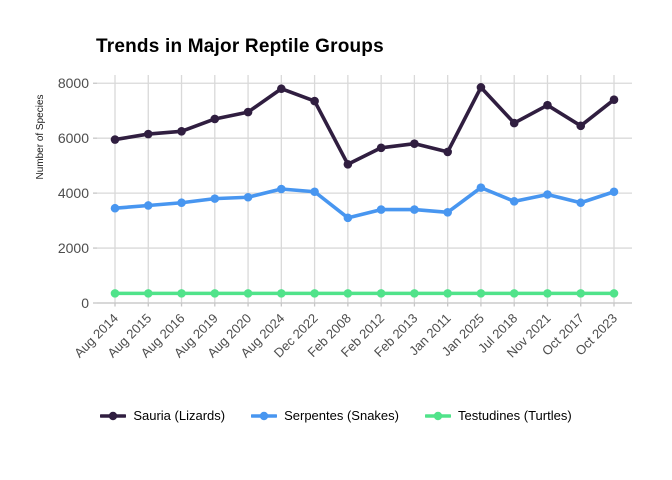 The height and width of the screenshot is (480, 672). I want to click on legend-label-testudines: Testudines (Turtles), so click(515, 415).